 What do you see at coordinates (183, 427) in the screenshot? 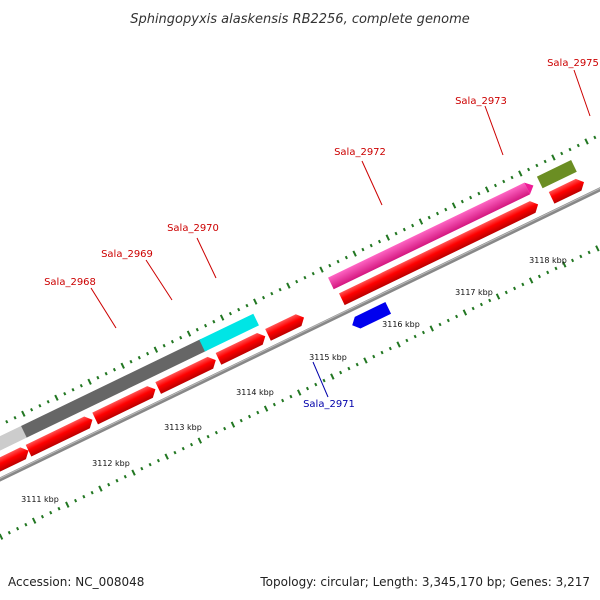
I see `kbp-label-3113: 3113 kbp` at bounding box center [183, 427].